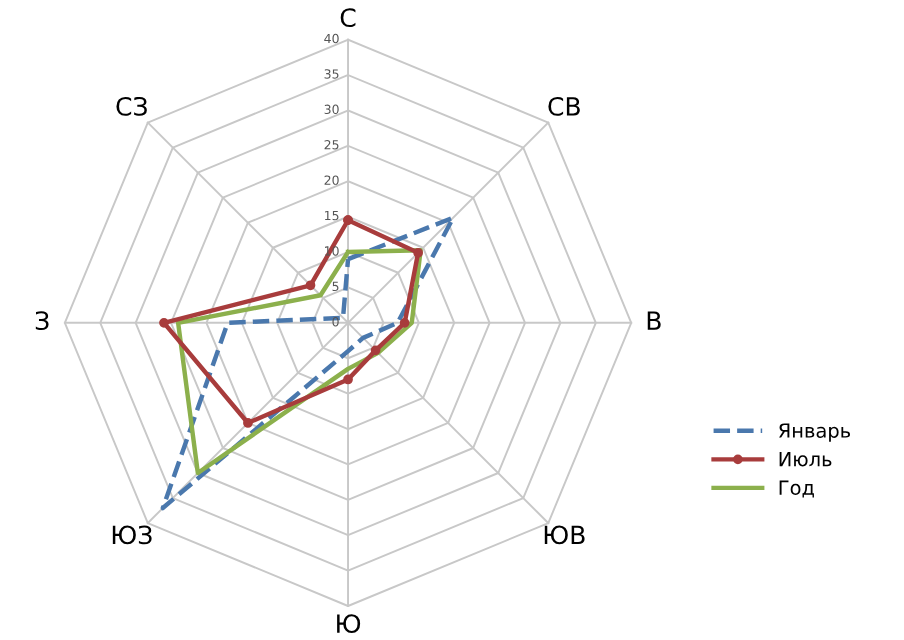 This screenshot has width=904, height=640. I want to click on spoke-label: СЗ, so click(131, 106).